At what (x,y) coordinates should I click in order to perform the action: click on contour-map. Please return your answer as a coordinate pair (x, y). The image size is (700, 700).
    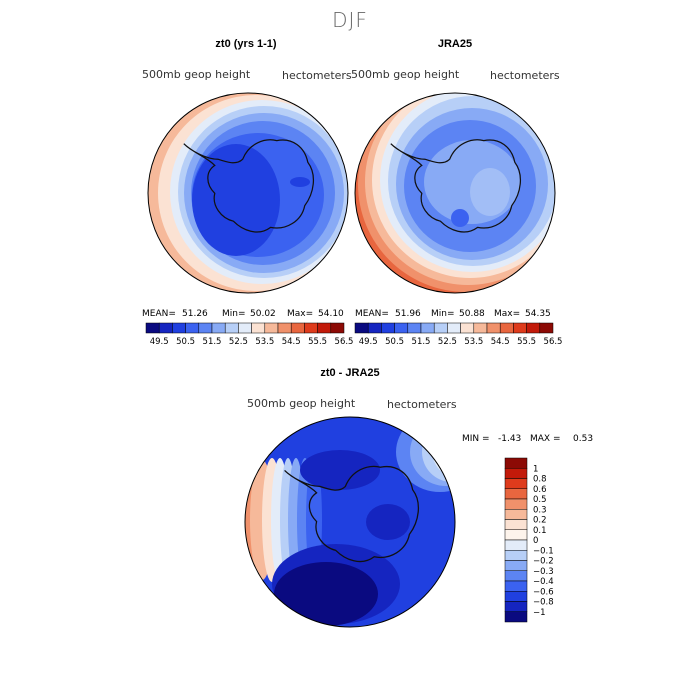
    Looking at the image, I should click on (248, 193).